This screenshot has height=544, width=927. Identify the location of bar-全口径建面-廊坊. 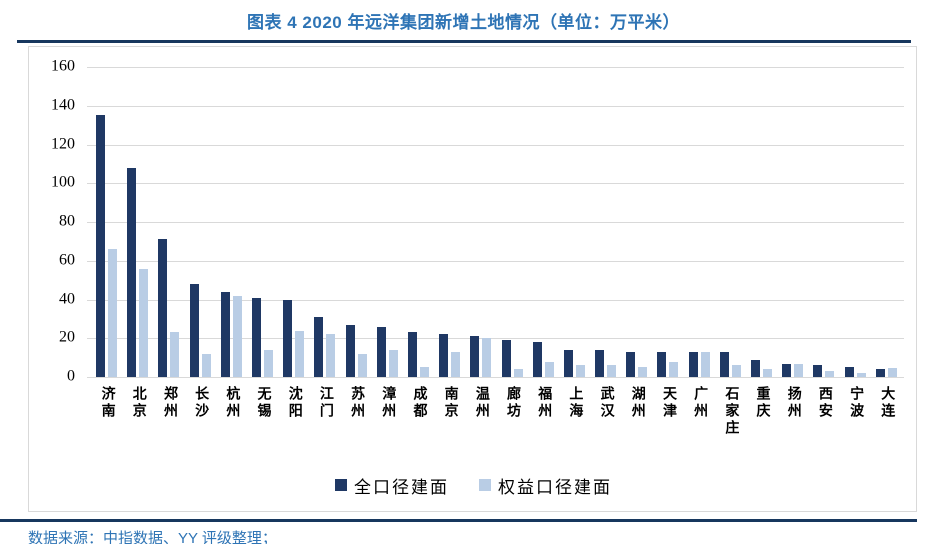
(506, 358).